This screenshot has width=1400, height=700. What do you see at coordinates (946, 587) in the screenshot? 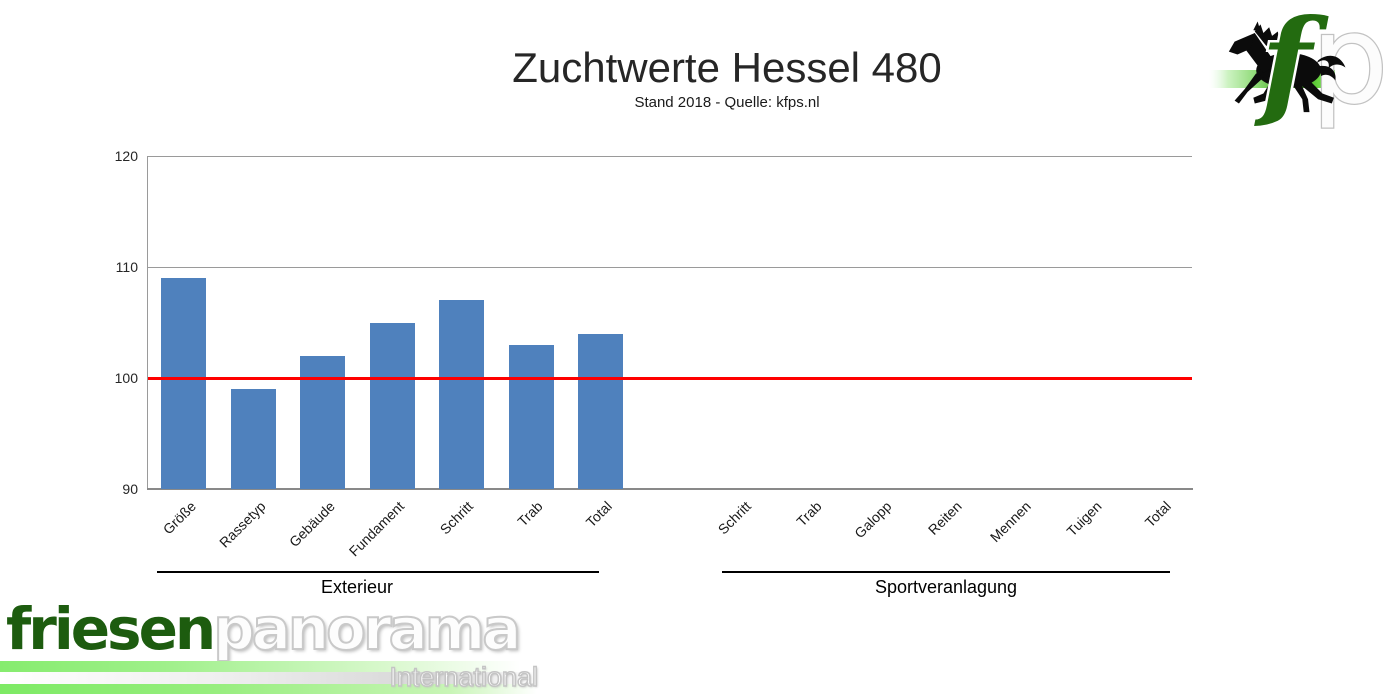
I see `group-label-sportveranlagung: Sportveranlagung` at bounding box center [946, 587].